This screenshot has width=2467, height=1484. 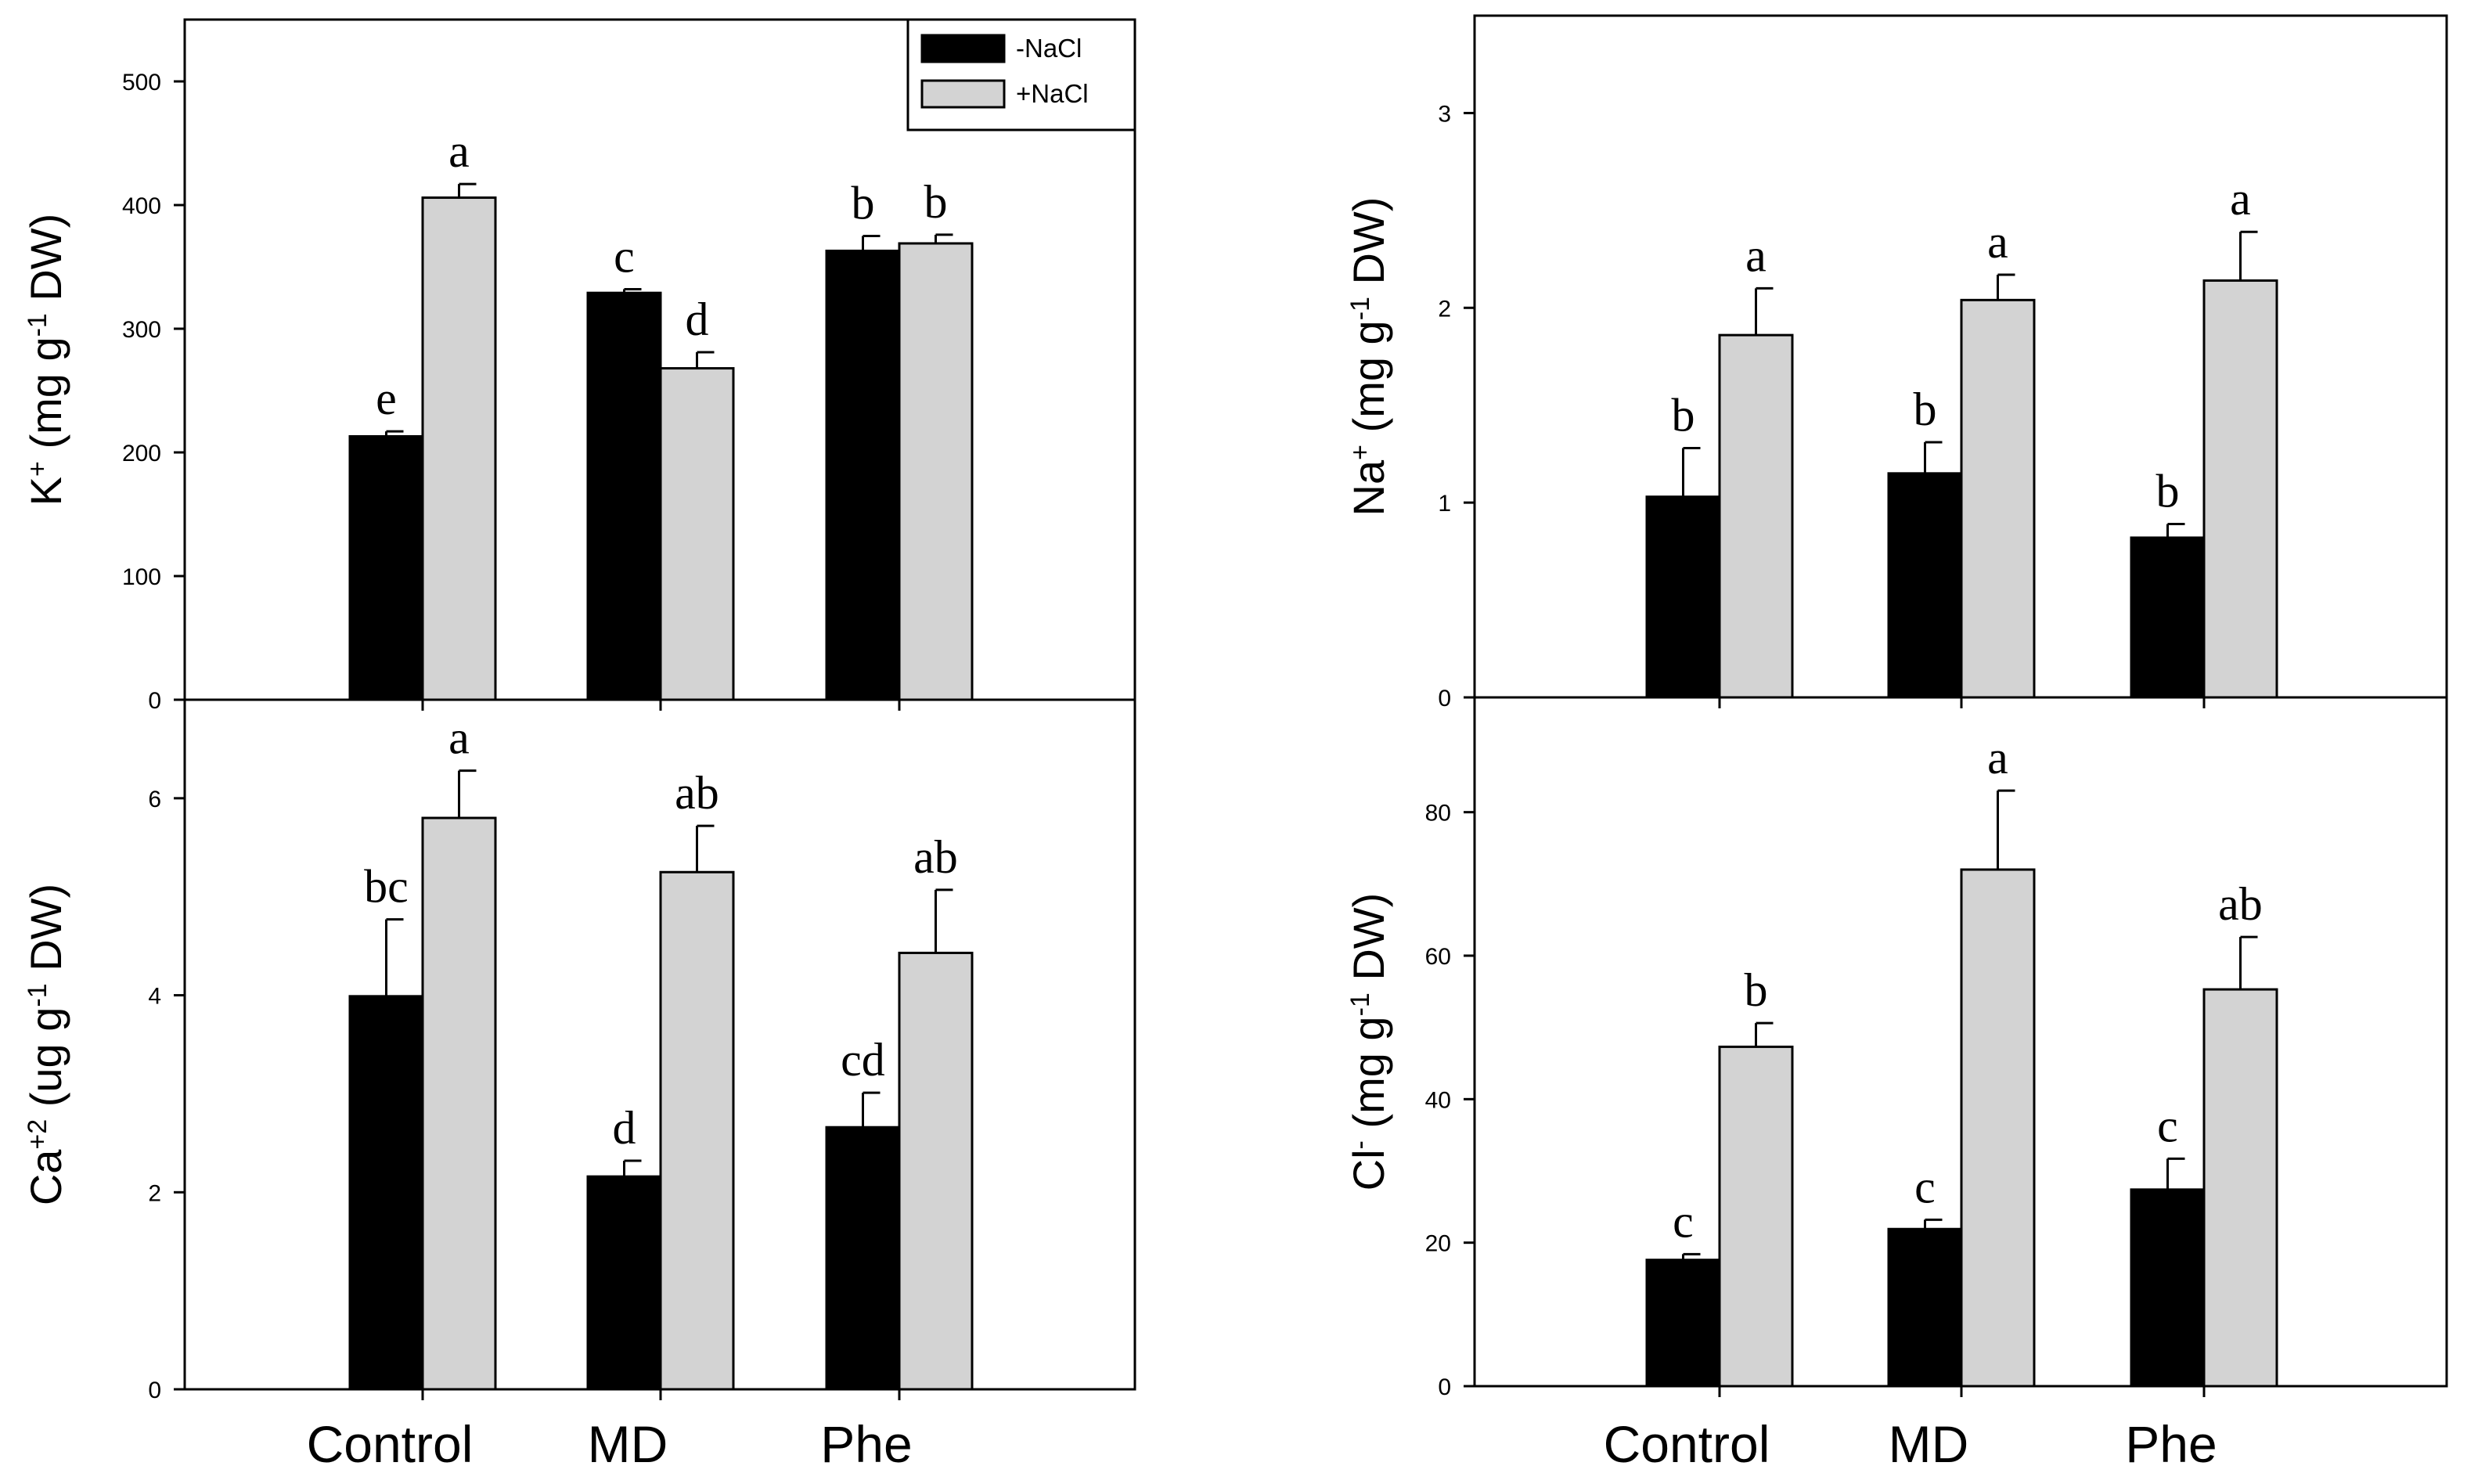 What do you see at coordinates (2240, 904) in the screenshot?
I see `cl-letter-2-1: ab` at bounding box center [2240, 904].